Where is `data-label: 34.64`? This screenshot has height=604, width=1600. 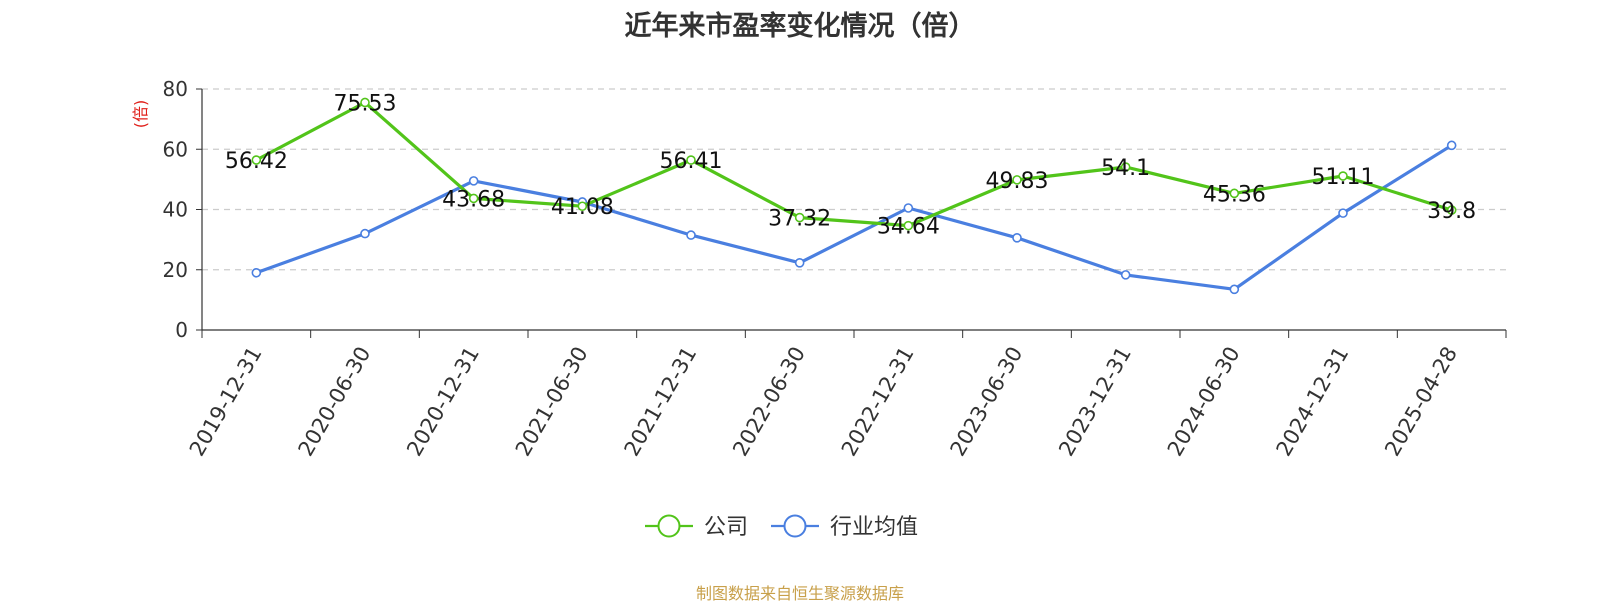 data-label: 34.64 is located at coordinates (908, 227).